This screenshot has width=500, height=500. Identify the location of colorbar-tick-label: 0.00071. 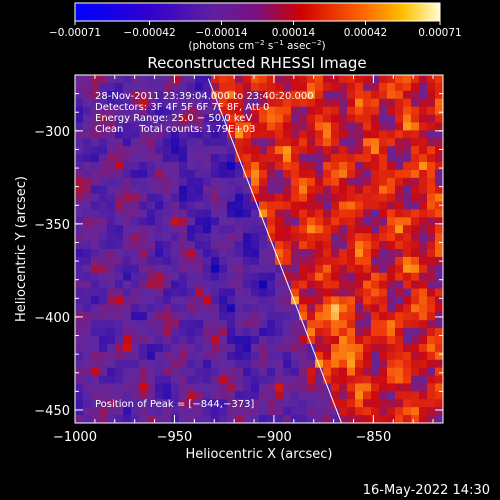
(439, 33).